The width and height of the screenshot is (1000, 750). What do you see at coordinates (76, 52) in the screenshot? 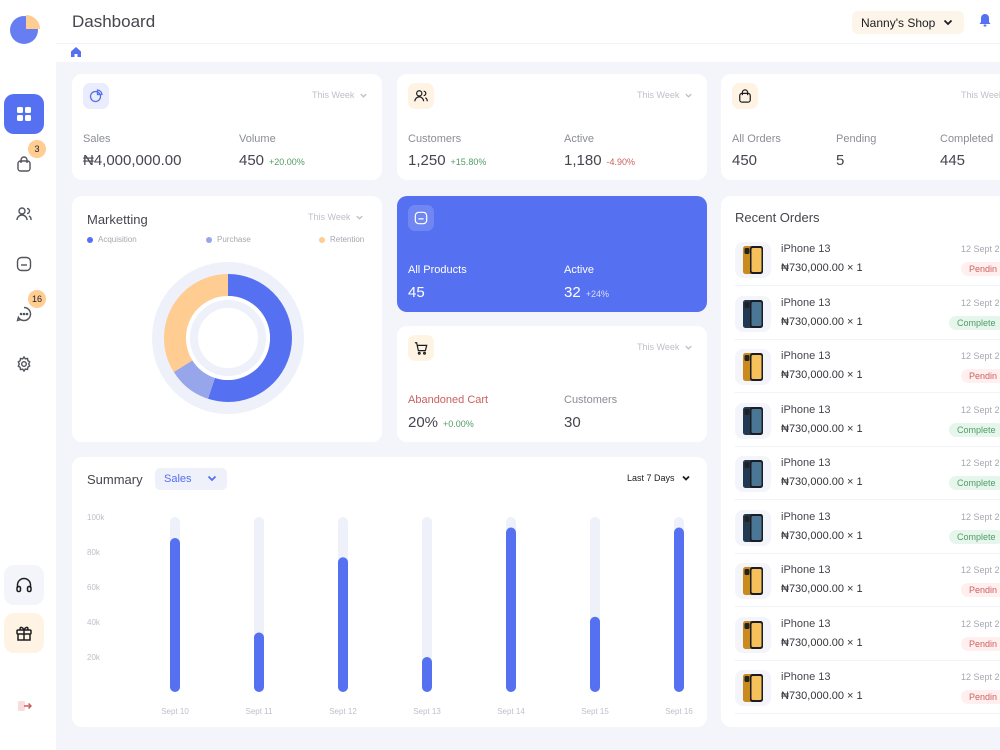
I see `home-icon` at bounding box center [76, 52].